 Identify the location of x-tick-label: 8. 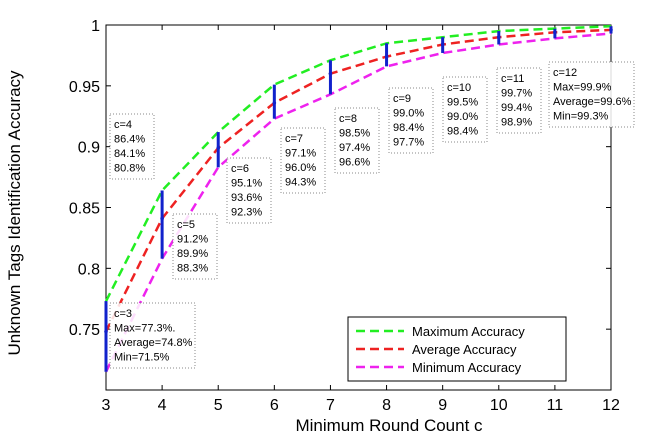
(386, 405).